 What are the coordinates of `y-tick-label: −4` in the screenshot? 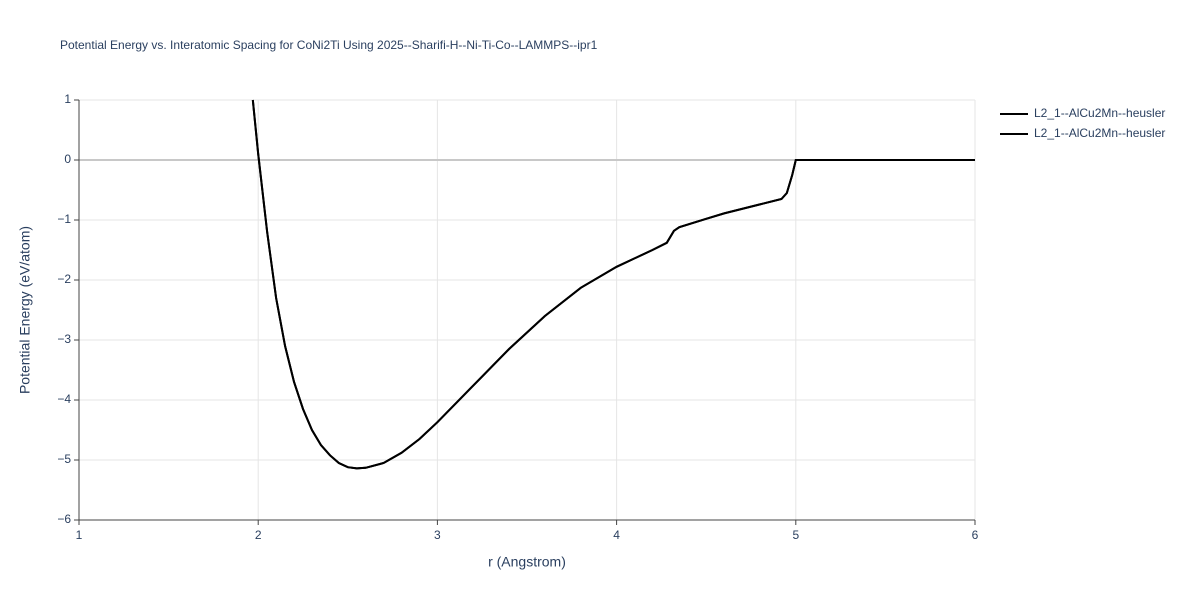 It's located at (64, 399).